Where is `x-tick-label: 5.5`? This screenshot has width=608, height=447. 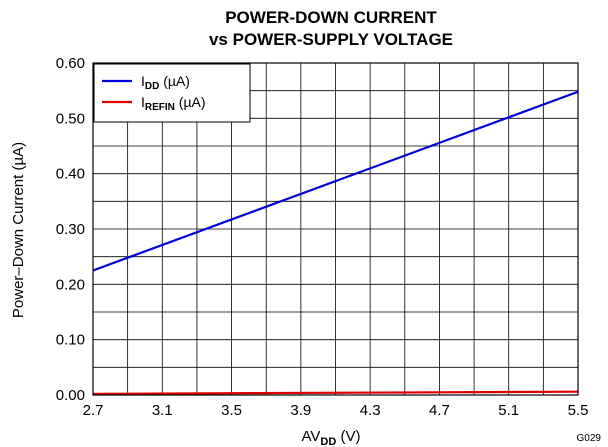 x-tick-label: 5.5 is located at coordinates (578, 410).